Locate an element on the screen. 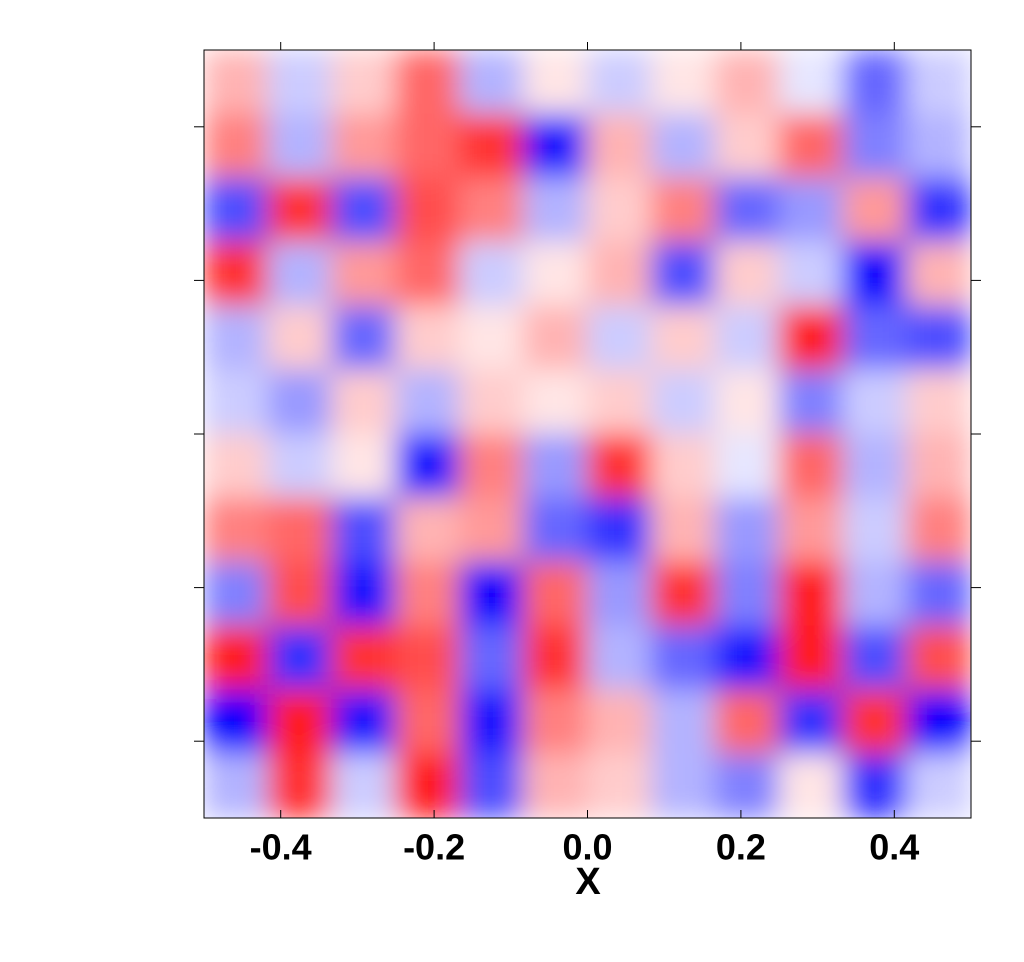  x-tick-label: -0.4 is located at coordinates (281, 847).